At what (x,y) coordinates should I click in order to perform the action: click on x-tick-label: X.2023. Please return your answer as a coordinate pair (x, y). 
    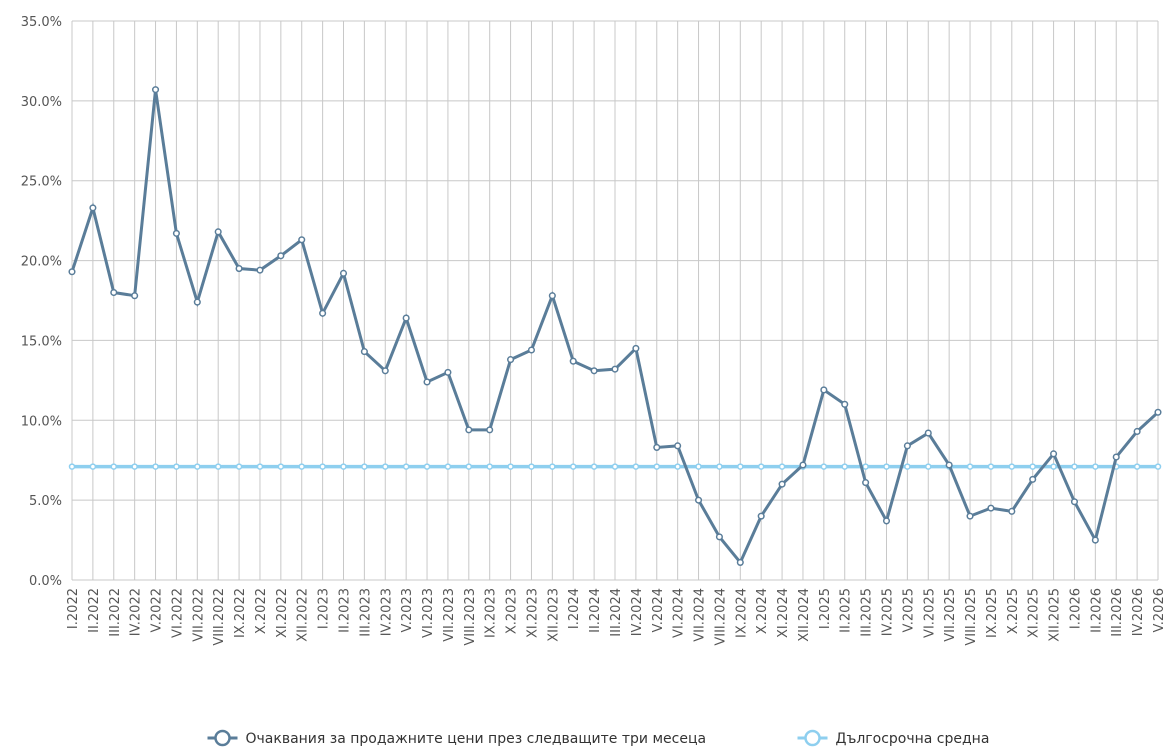
    Looking at the image, I should click on (512, 611).